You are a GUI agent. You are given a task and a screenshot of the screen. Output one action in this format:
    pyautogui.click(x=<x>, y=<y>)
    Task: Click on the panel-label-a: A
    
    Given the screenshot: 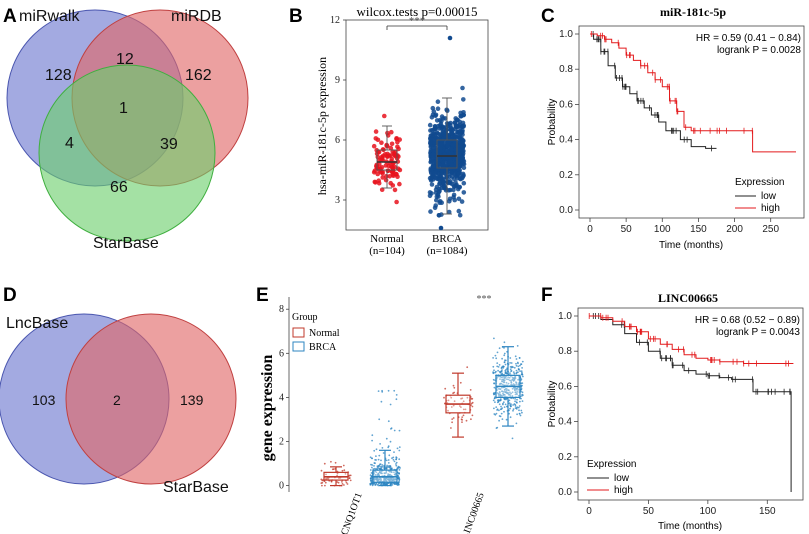 What is the action you would take?
    pyautogui.click(x=10, y=16)
    